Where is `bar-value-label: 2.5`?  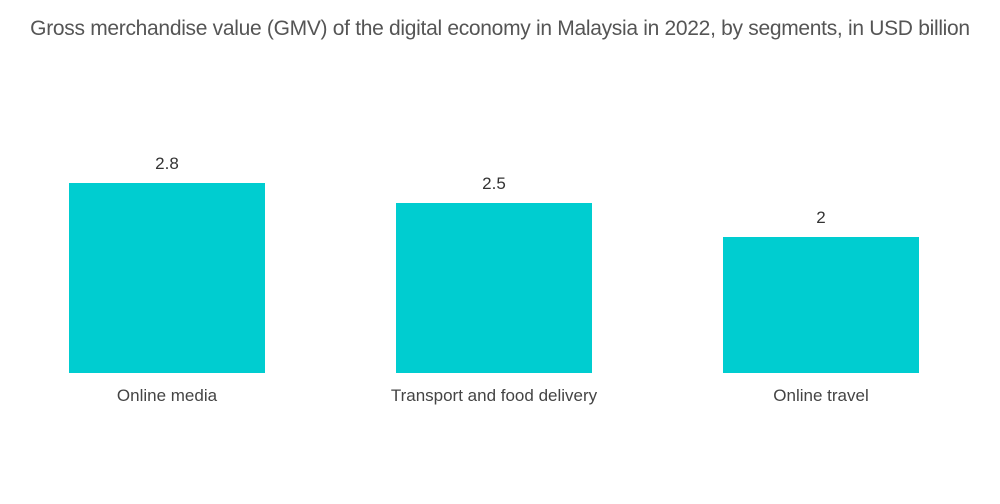 bar-value-label: 2.5 is located at coordinates (494, 183).